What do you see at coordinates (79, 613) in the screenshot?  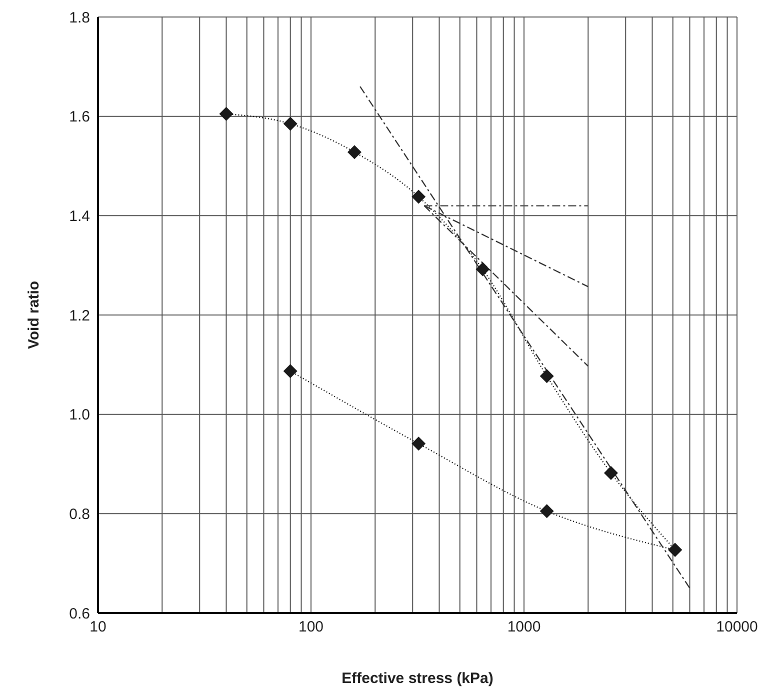 I see `y-tick-label: 0.6` at bounding box center [79, 613].